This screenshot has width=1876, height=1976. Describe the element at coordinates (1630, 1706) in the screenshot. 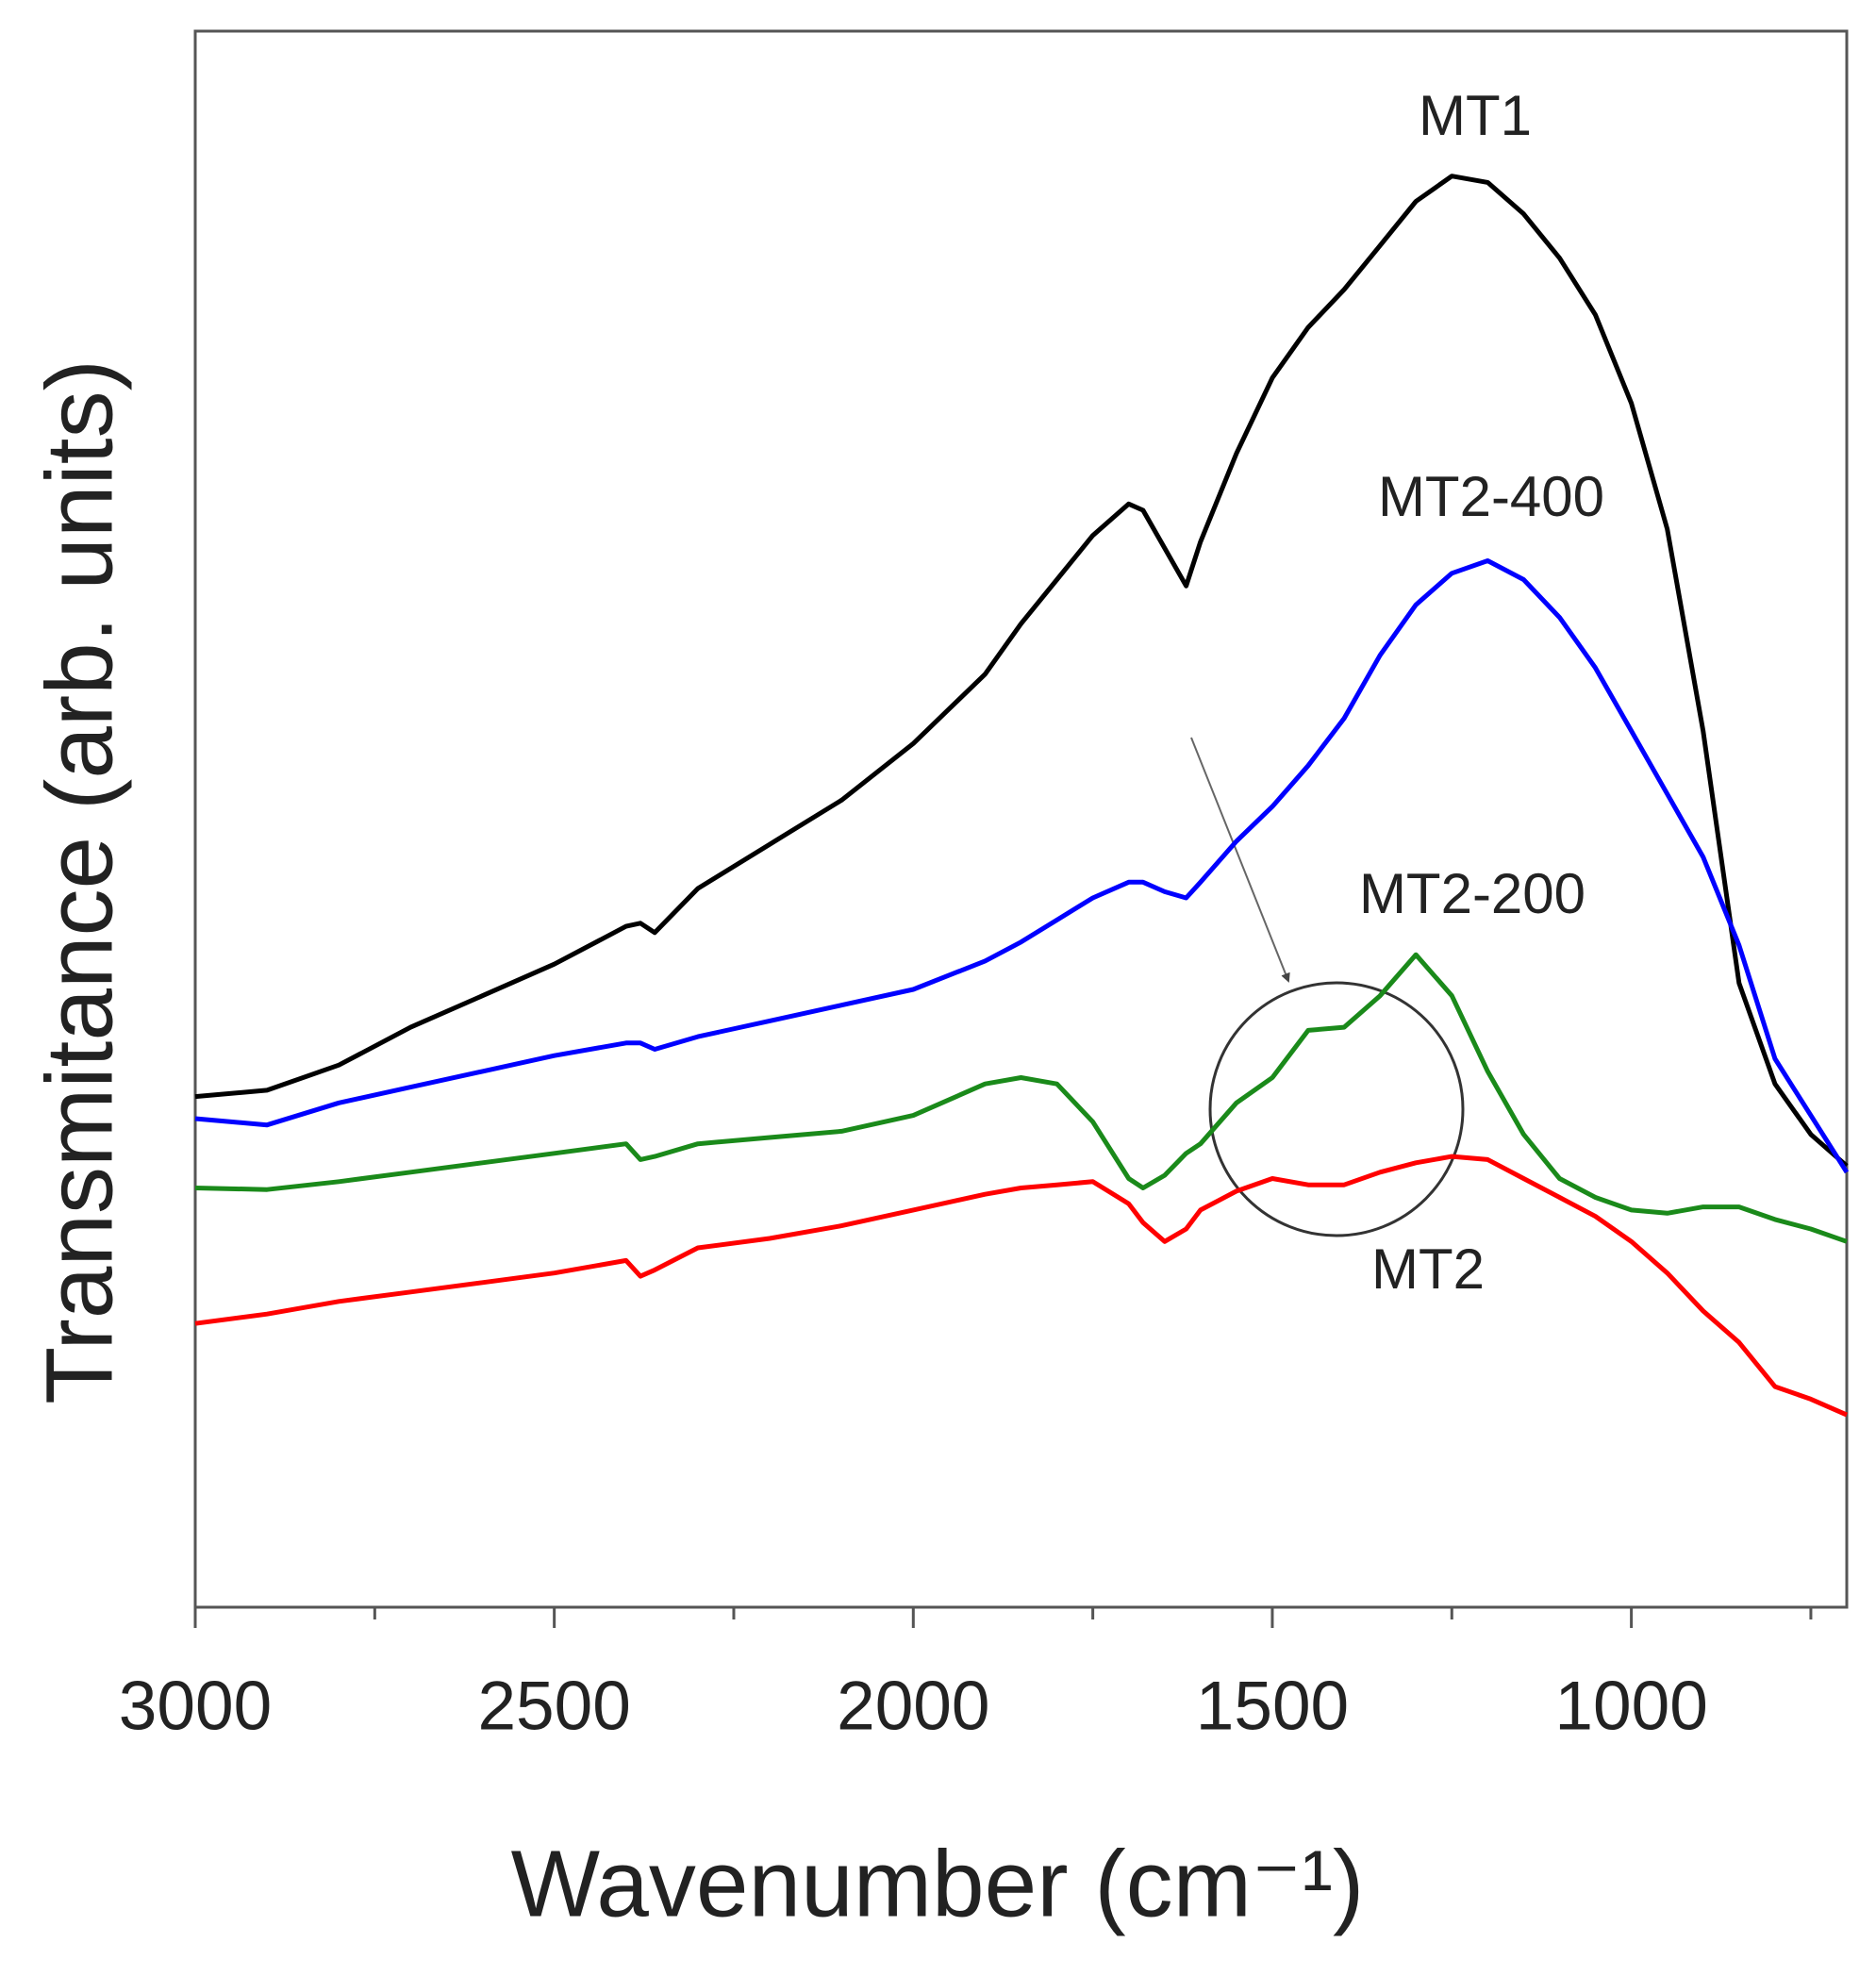

I see `x-tick-label: 1000` at that location.